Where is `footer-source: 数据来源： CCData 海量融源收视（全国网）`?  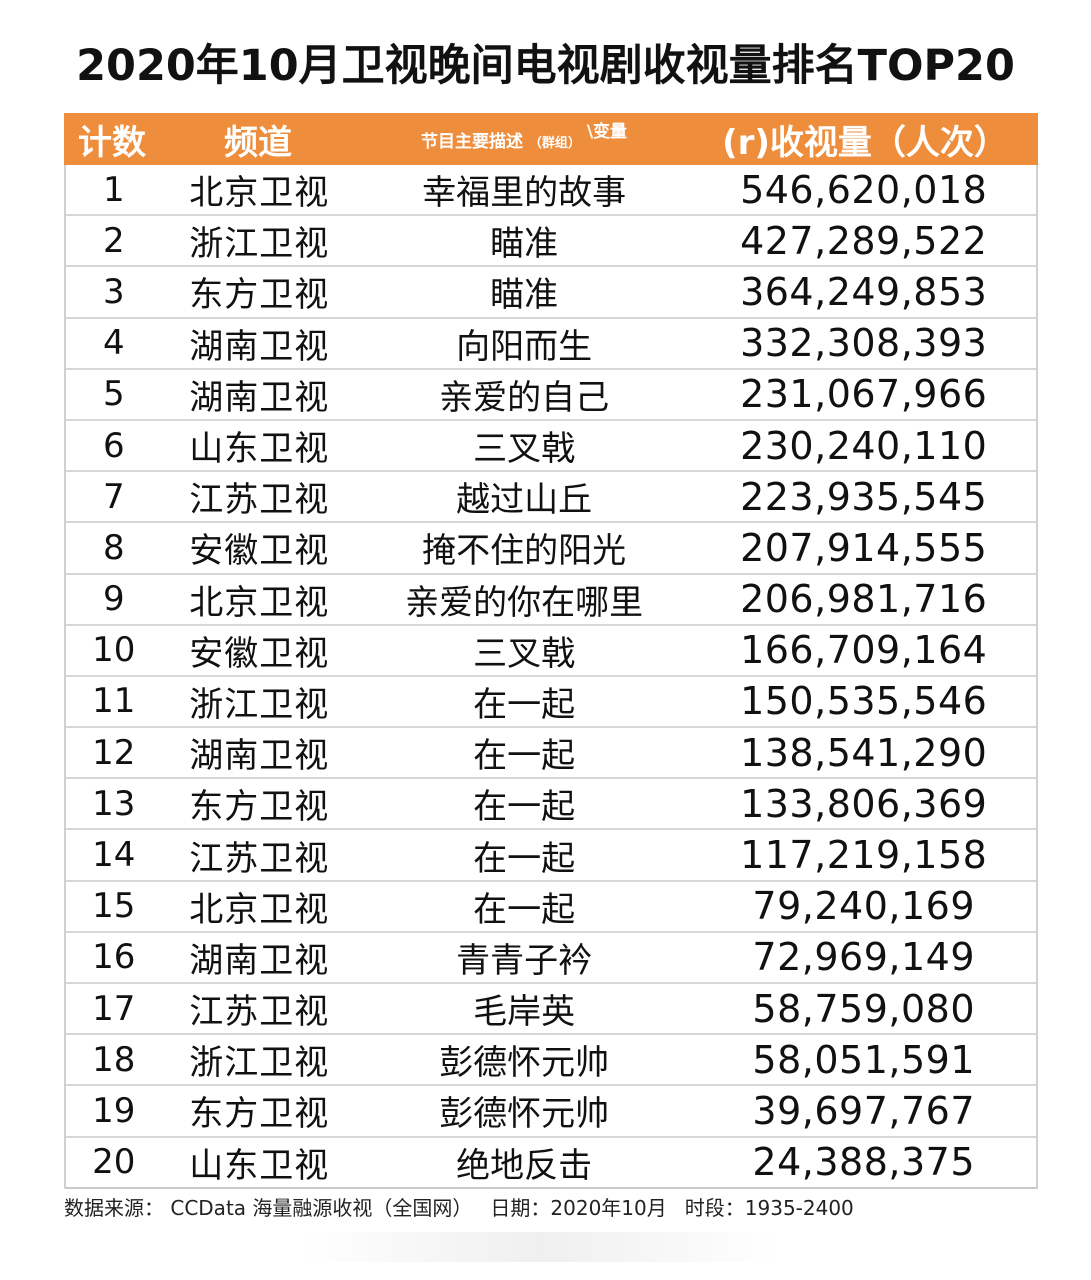
footer-source: 数据来源： CCData 海量融源收视（全国网） is located at coordinates (268, 1208).